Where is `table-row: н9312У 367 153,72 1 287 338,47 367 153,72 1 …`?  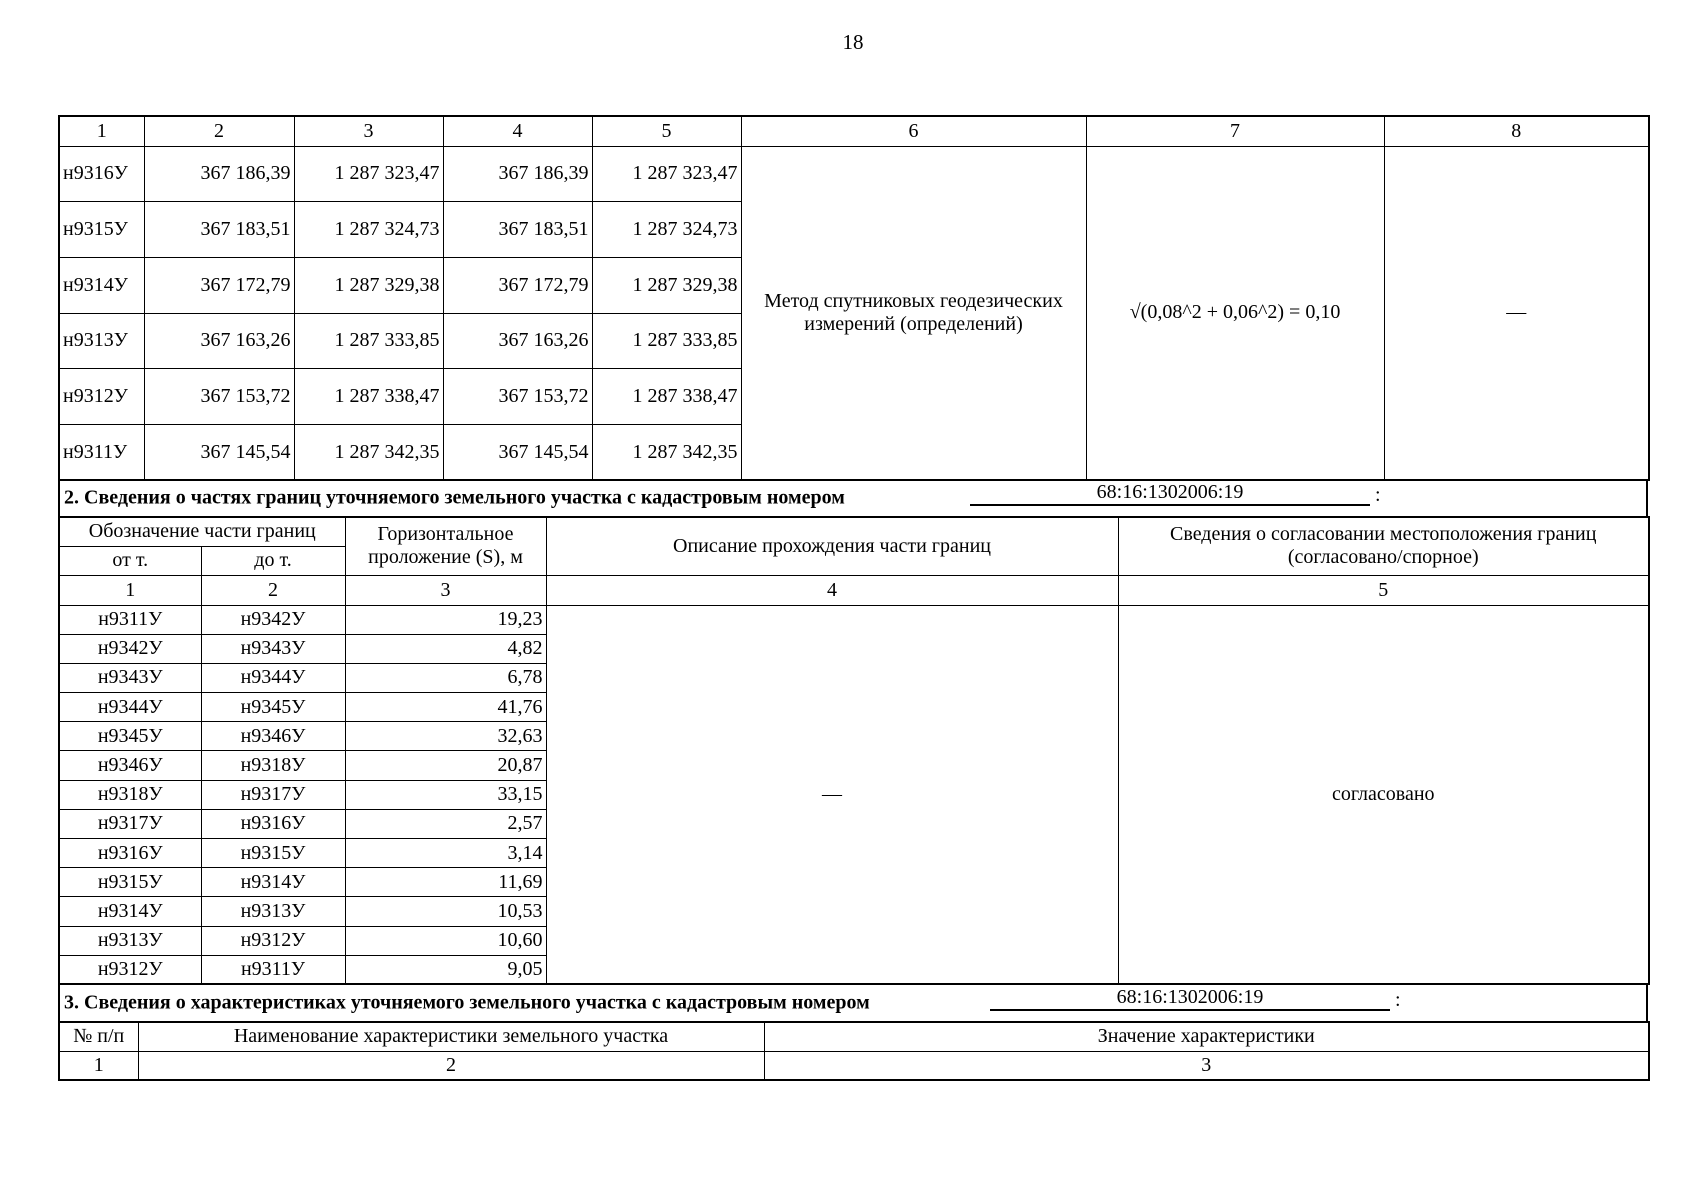
table-row: н9312У 367 153,72 1 287 338,47 367 153,72 1 … is located at coordinates (853, 396).